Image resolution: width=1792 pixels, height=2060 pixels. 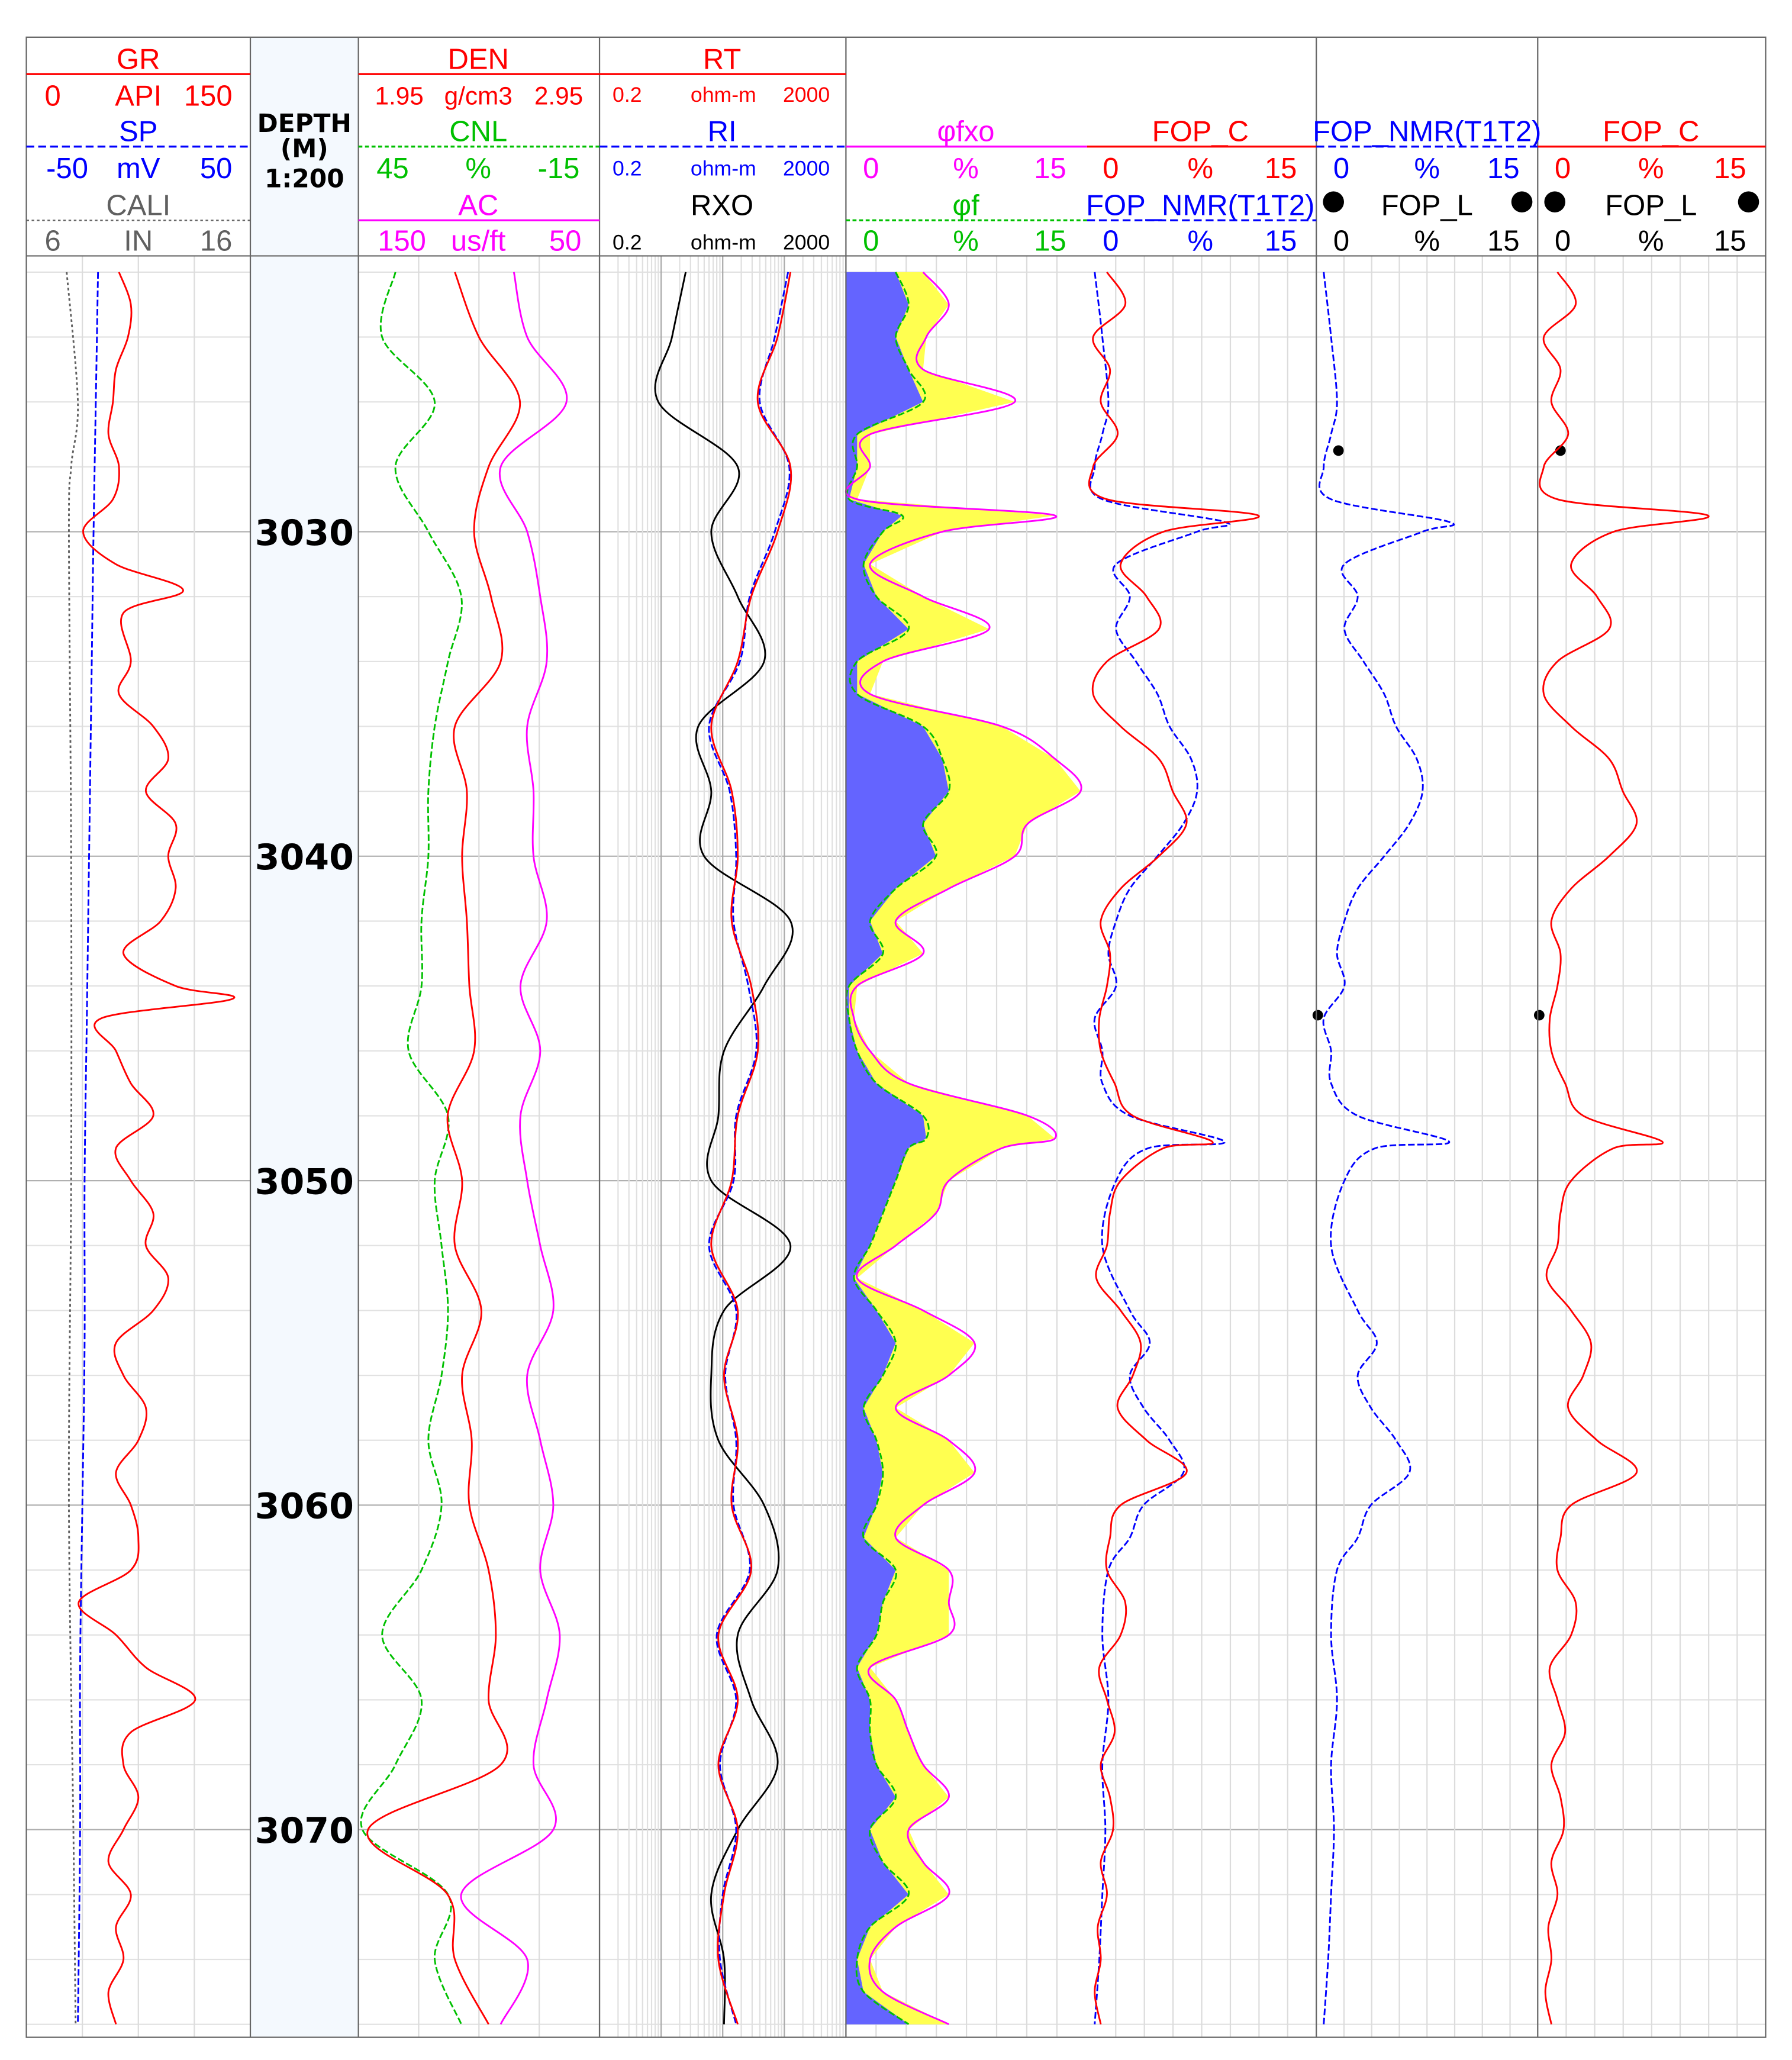 I want to click on phifxo-curve-name: φfxo, so click(x=965, y=132).